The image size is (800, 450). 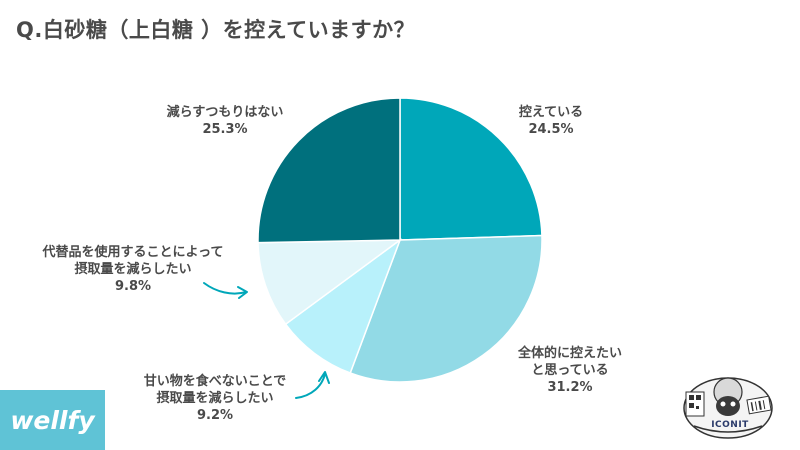 What do you see at coordinates (730, 425) in the screenshot?
I see `iconit-badge-label: ICONIT` at bounding box center [730, 425].